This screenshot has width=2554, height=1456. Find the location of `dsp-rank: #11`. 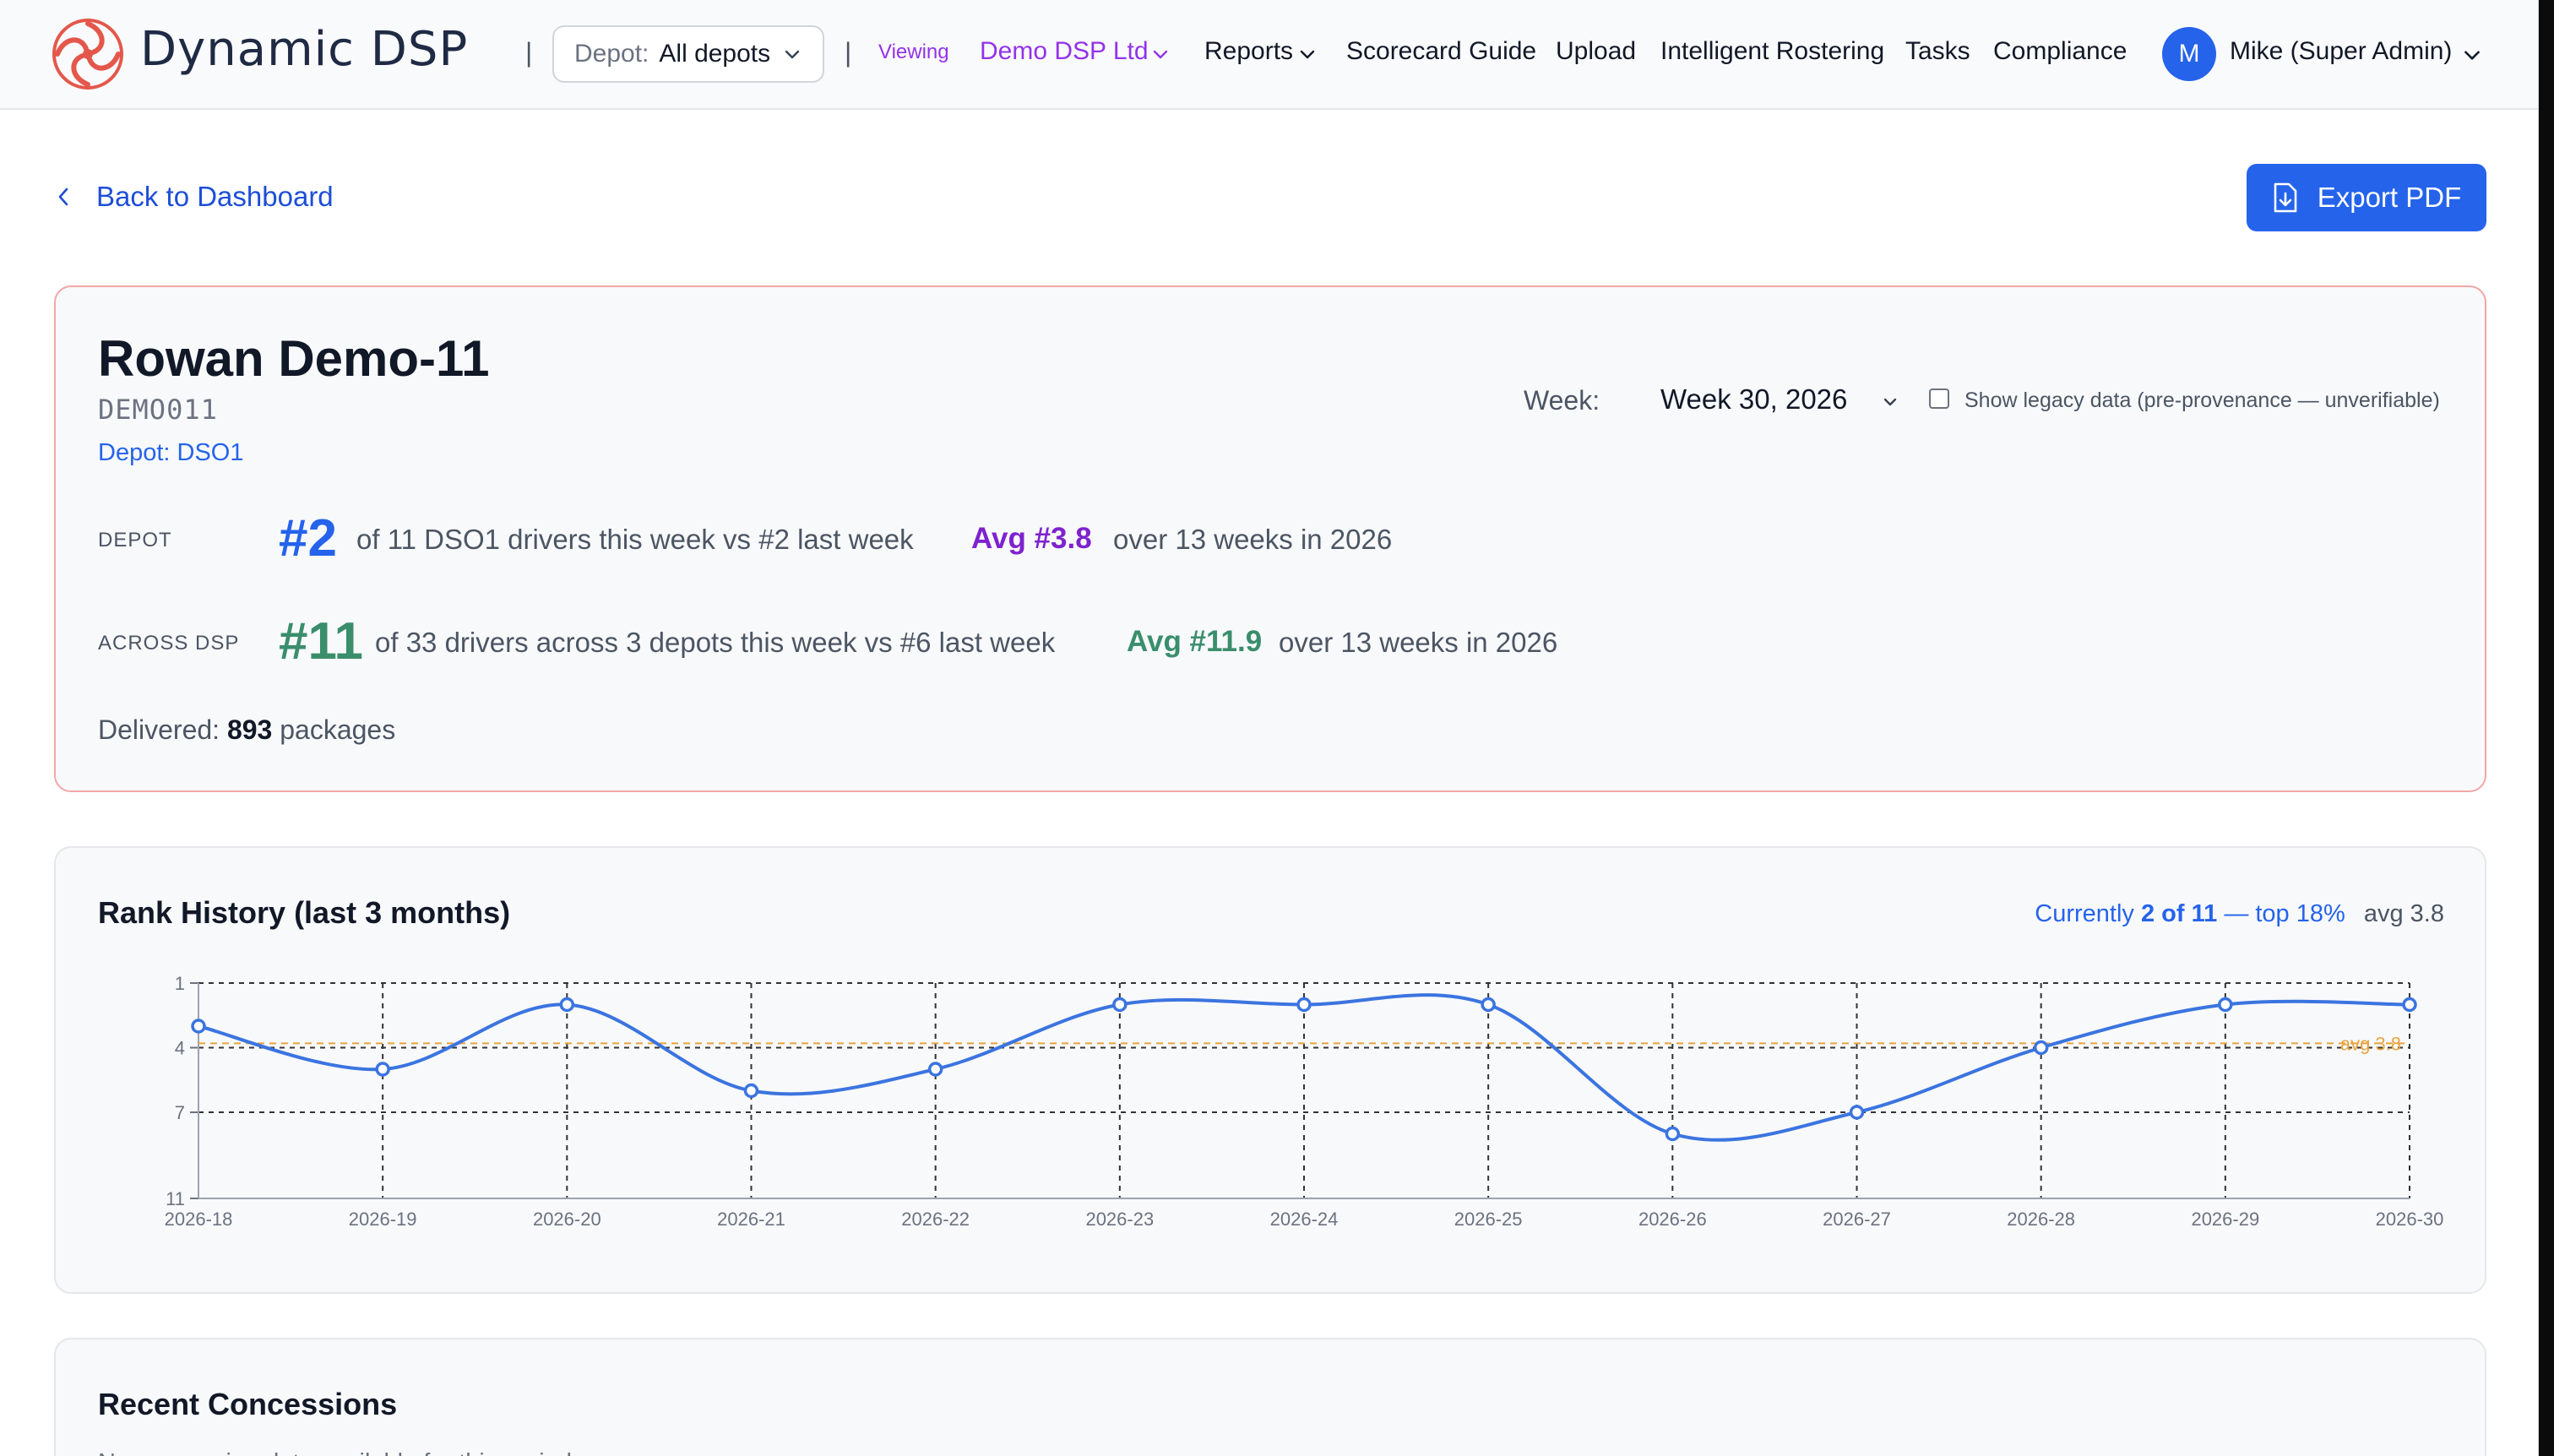

dsp-rank: #11 is located at coordinates (321, 641).